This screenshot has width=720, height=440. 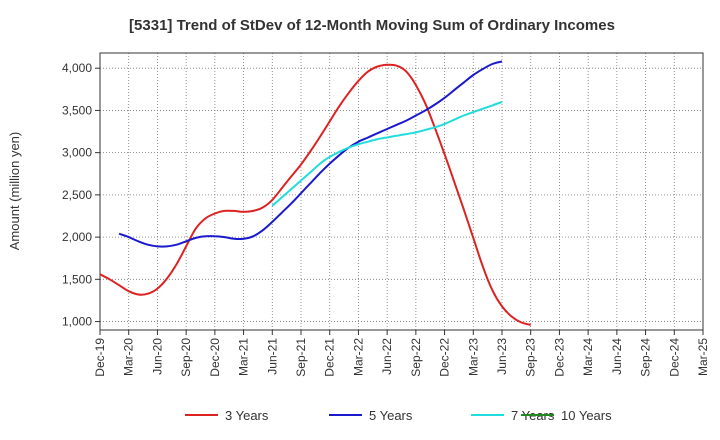 What do you see at coordinates (674, 357) in the screenshot?
I see `x-tick-label: Dec-24` at bounding box center [674, 357].